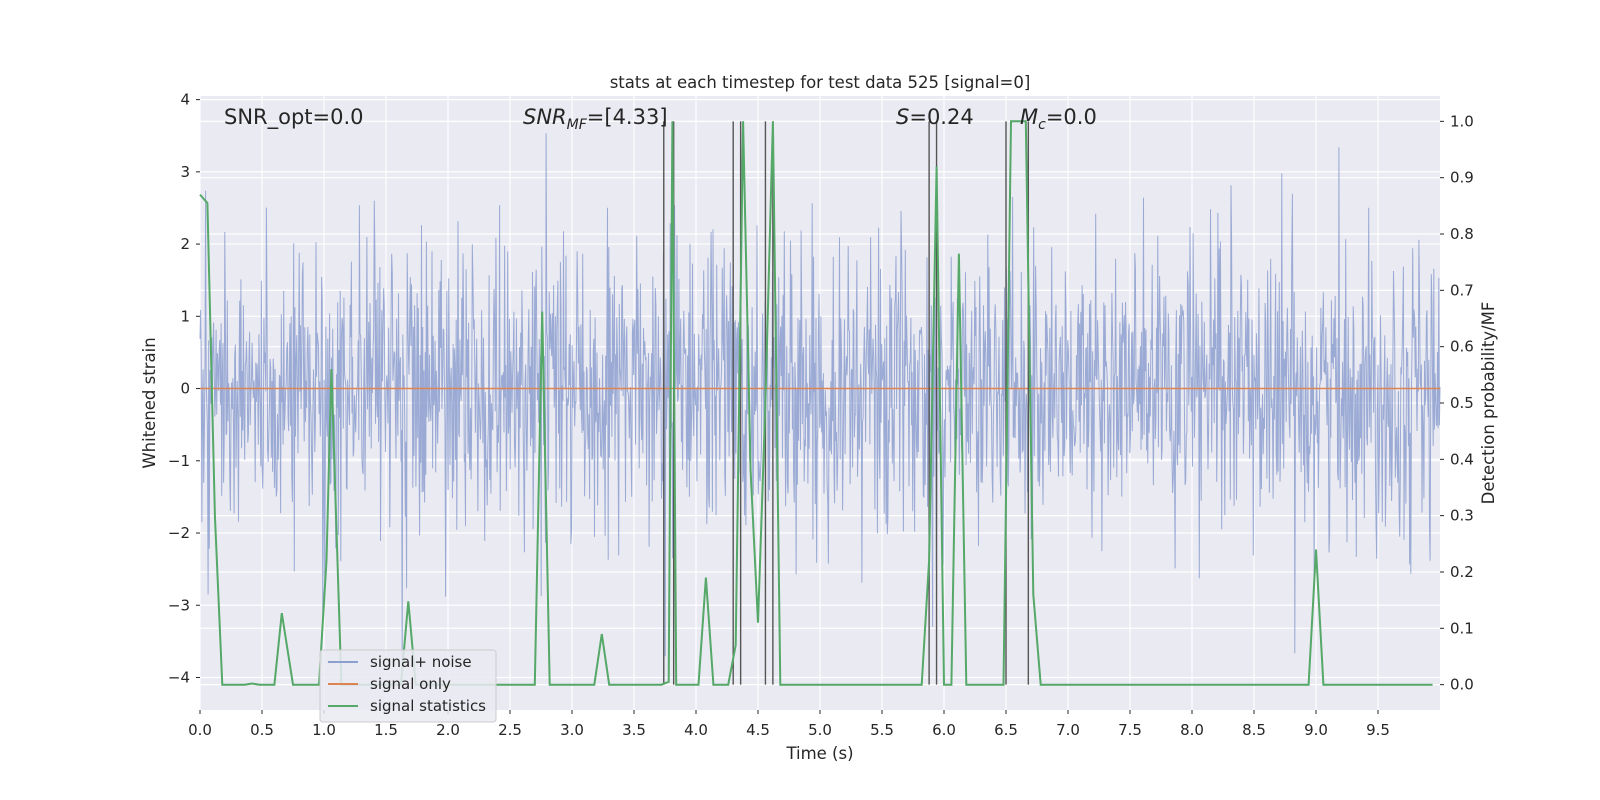 This screenshot has width=1600, height=800. Describe the element at coordinates (1316, 730) in the screenshot. I see `x-tick-label: 9.0` at that location.